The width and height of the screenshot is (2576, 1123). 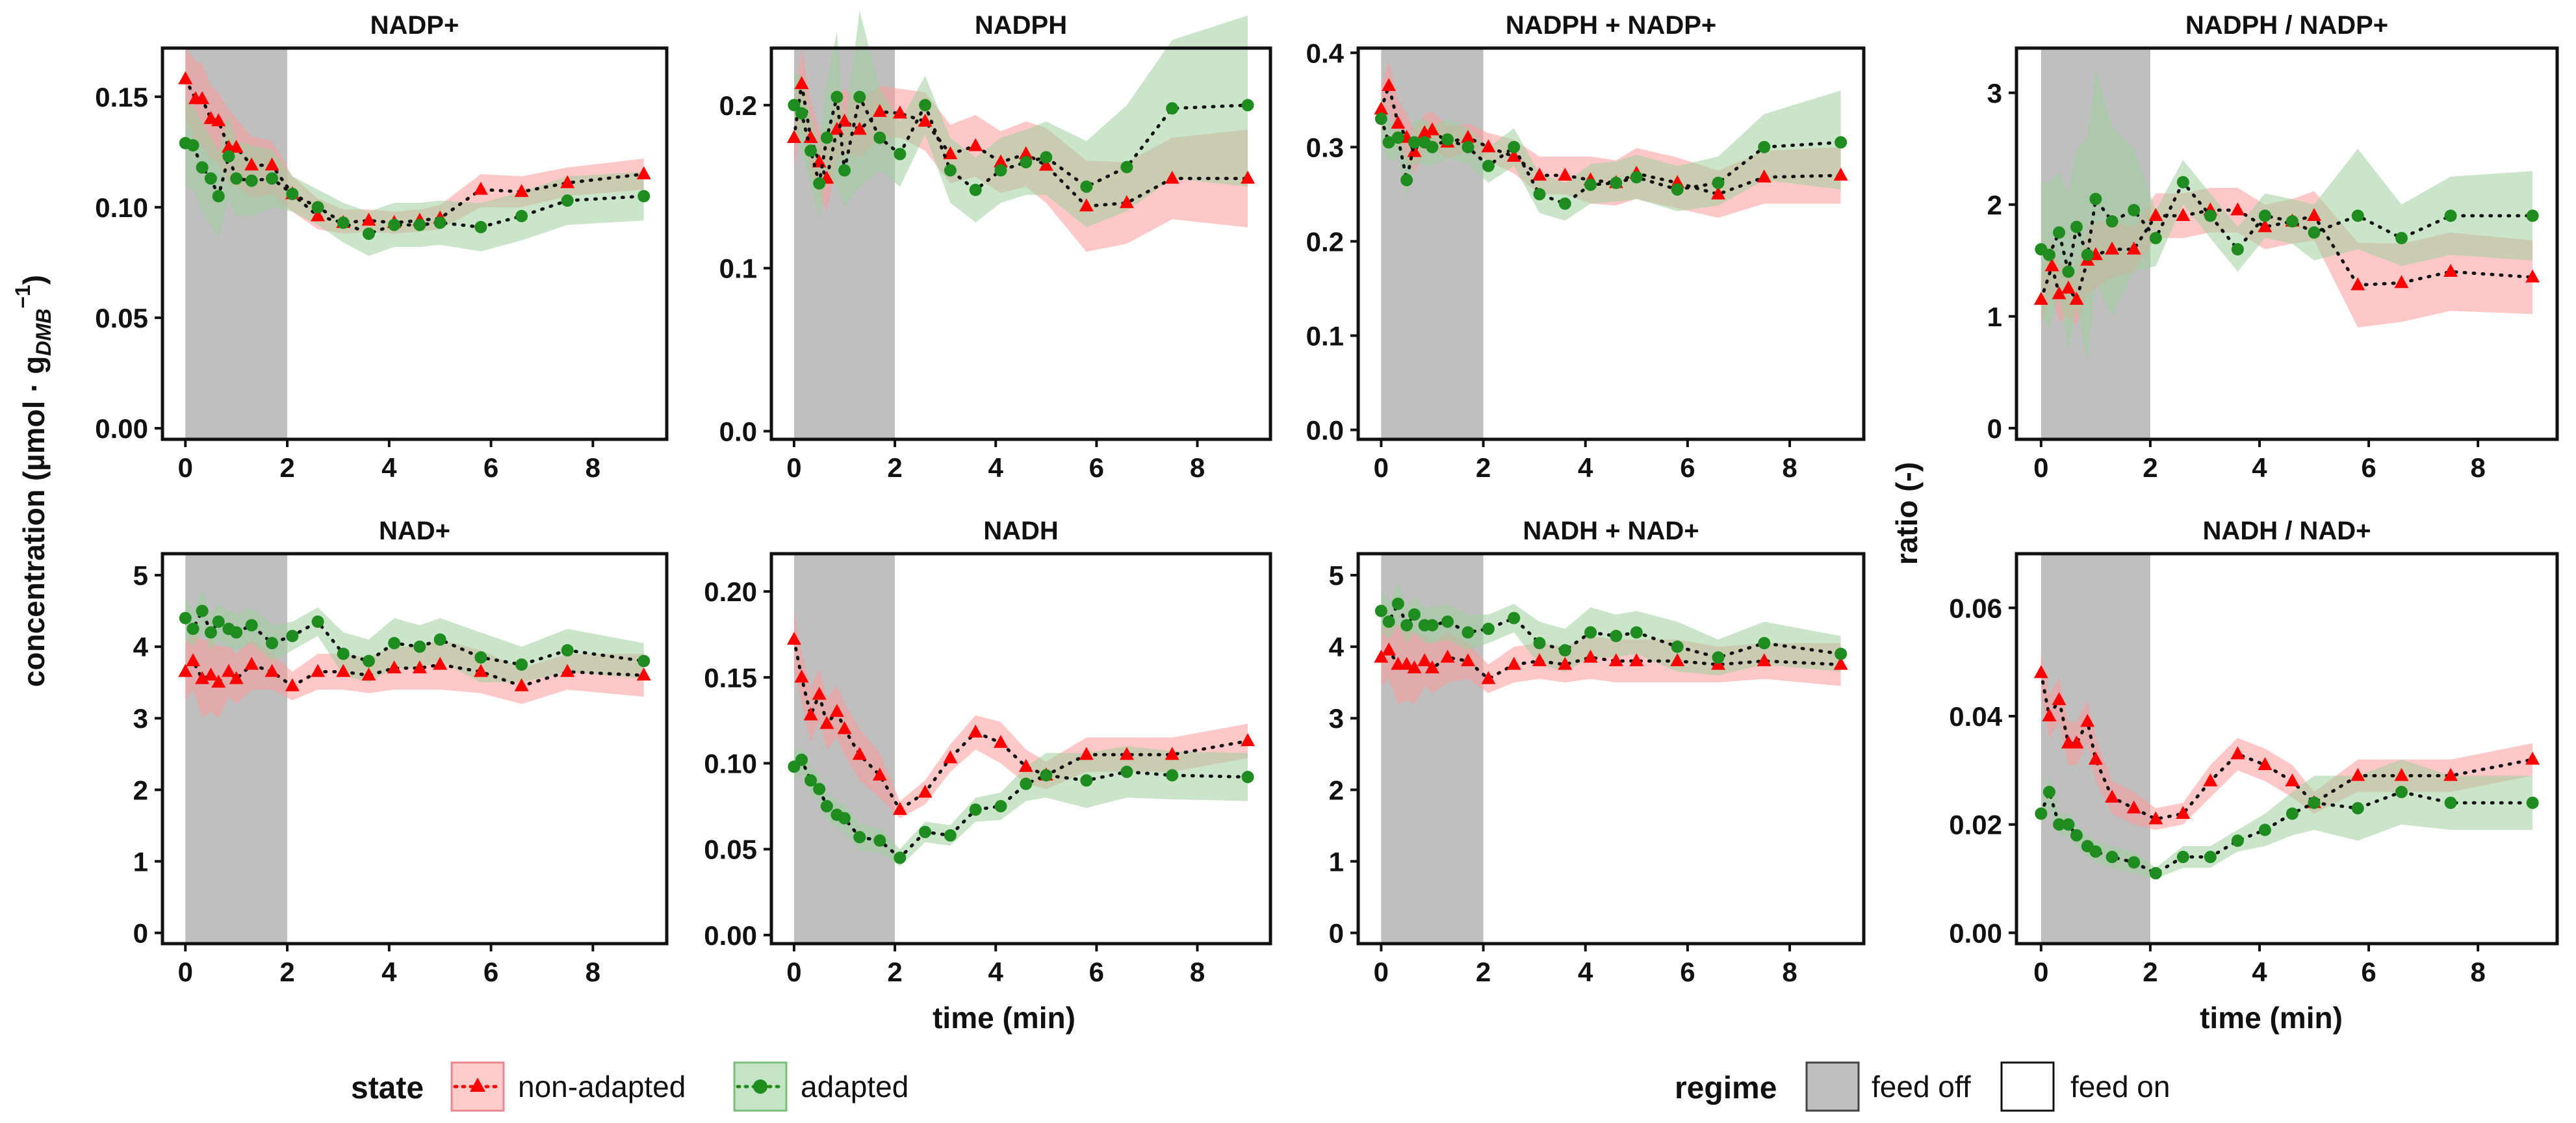 What do you see at coordinates (1832, 1086) in the screenshot?
I see `legend-feed-off-swatch` at bounding box center [1832, 1086].